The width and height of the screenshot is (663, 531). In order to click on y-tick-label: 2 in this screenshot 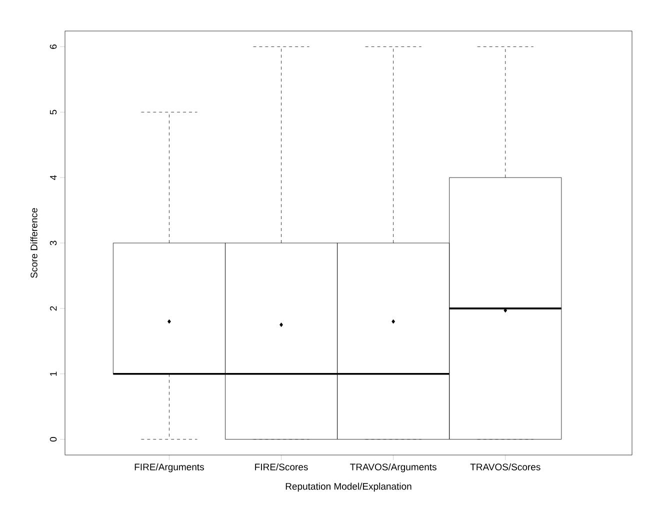, I will do `click(53, 308)`.